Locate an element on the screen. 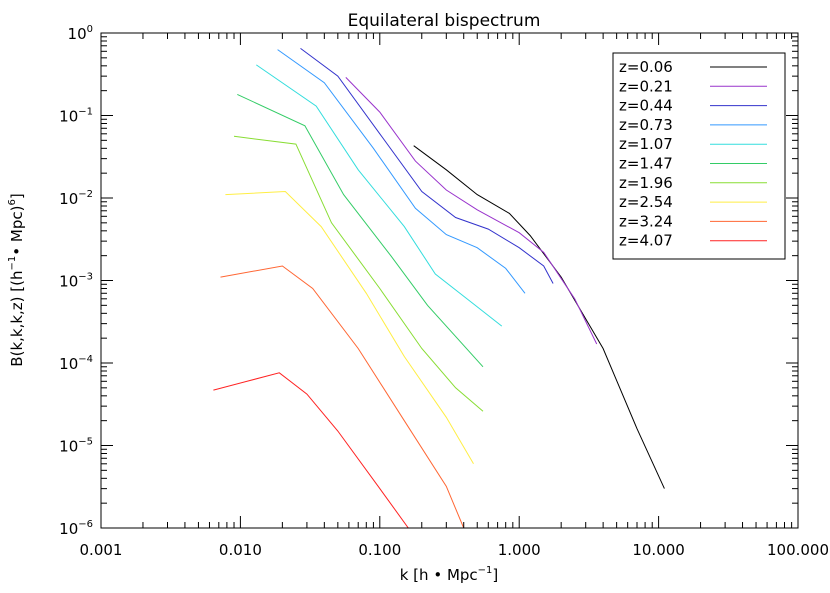 The height and width of the screenshot is (593, 830). legend-label-2: z=0.44 is located at coordinates (646, 106).